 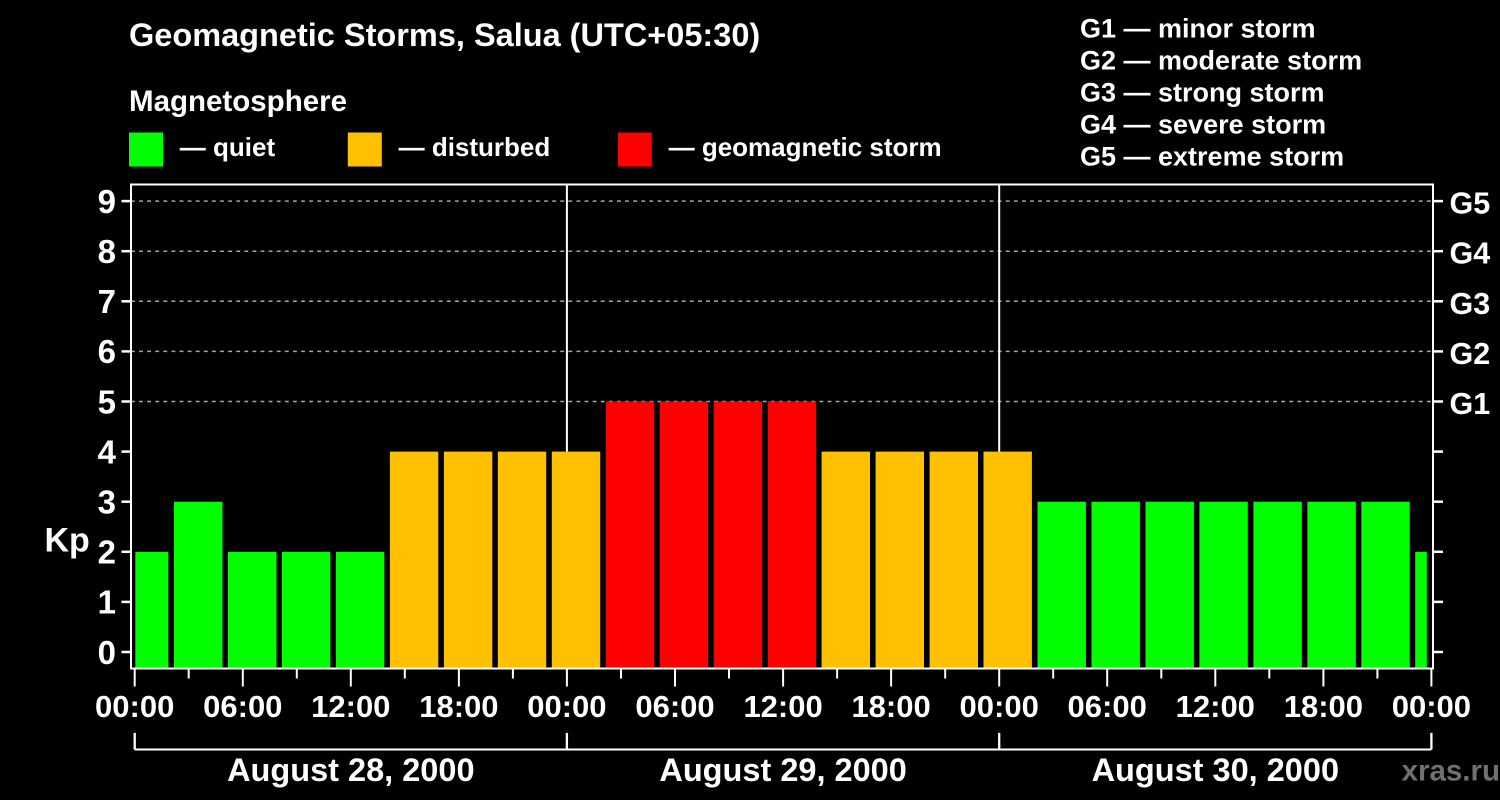 What do you see at coordinates (1215, 770) in the screenshot?
I see `svg-text: August 30, 2000` at bounding box center [1215, 770].